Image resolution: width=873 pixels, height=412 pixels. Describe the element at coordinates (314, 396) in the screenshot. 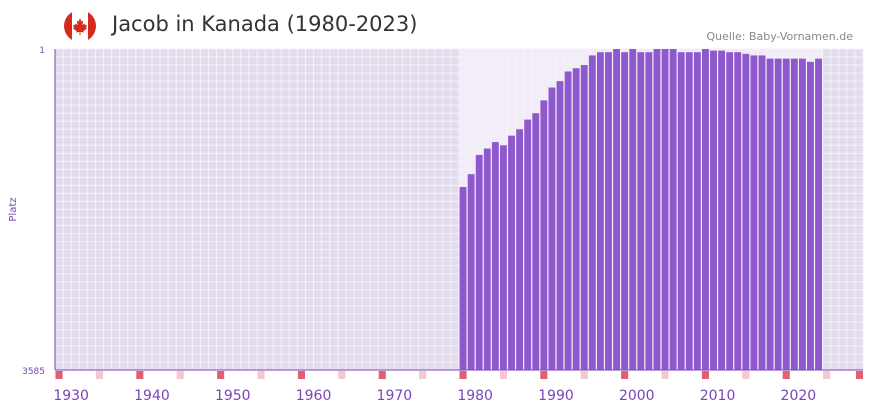

I see `x-tick-label: 1960` at that location.